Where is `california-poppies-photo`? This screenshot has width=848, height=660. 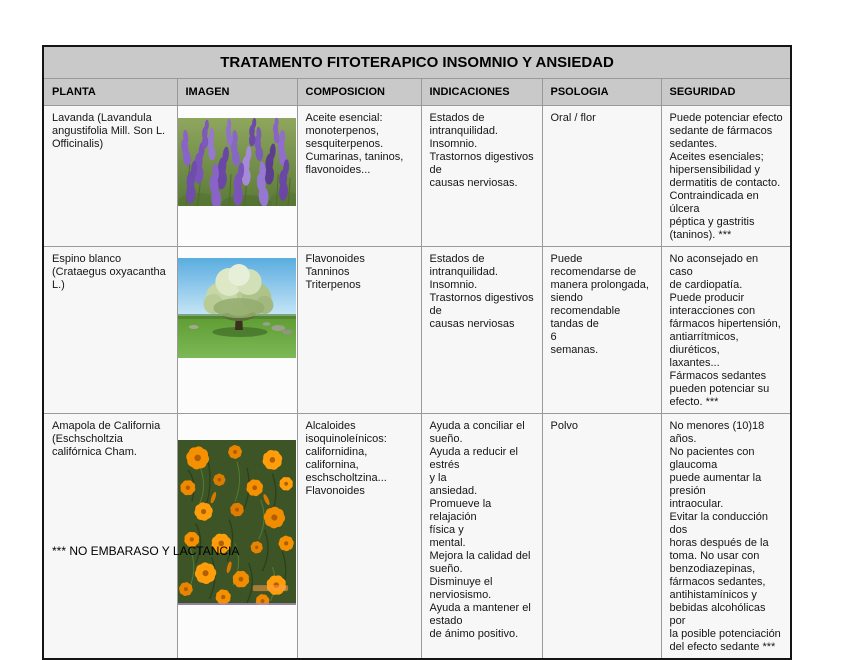
california-poppies-photo is located at coordinates (236, 522).